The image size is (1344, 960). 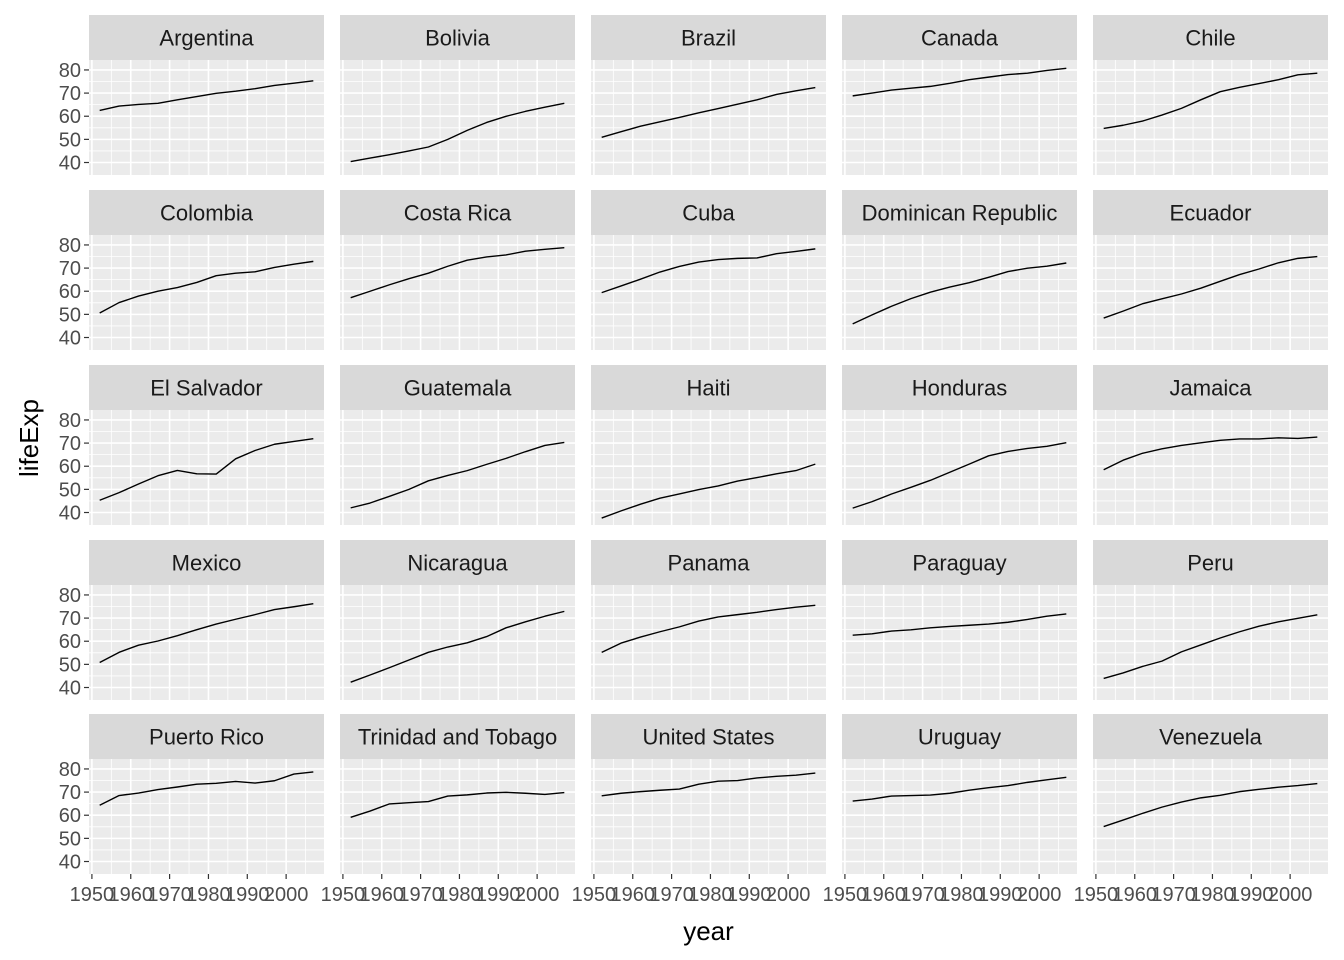 What do you see at coordinates (29, 438) in the screenshot?
I see `y-axis-title: lifeExp` at bounding box center [29, 438].